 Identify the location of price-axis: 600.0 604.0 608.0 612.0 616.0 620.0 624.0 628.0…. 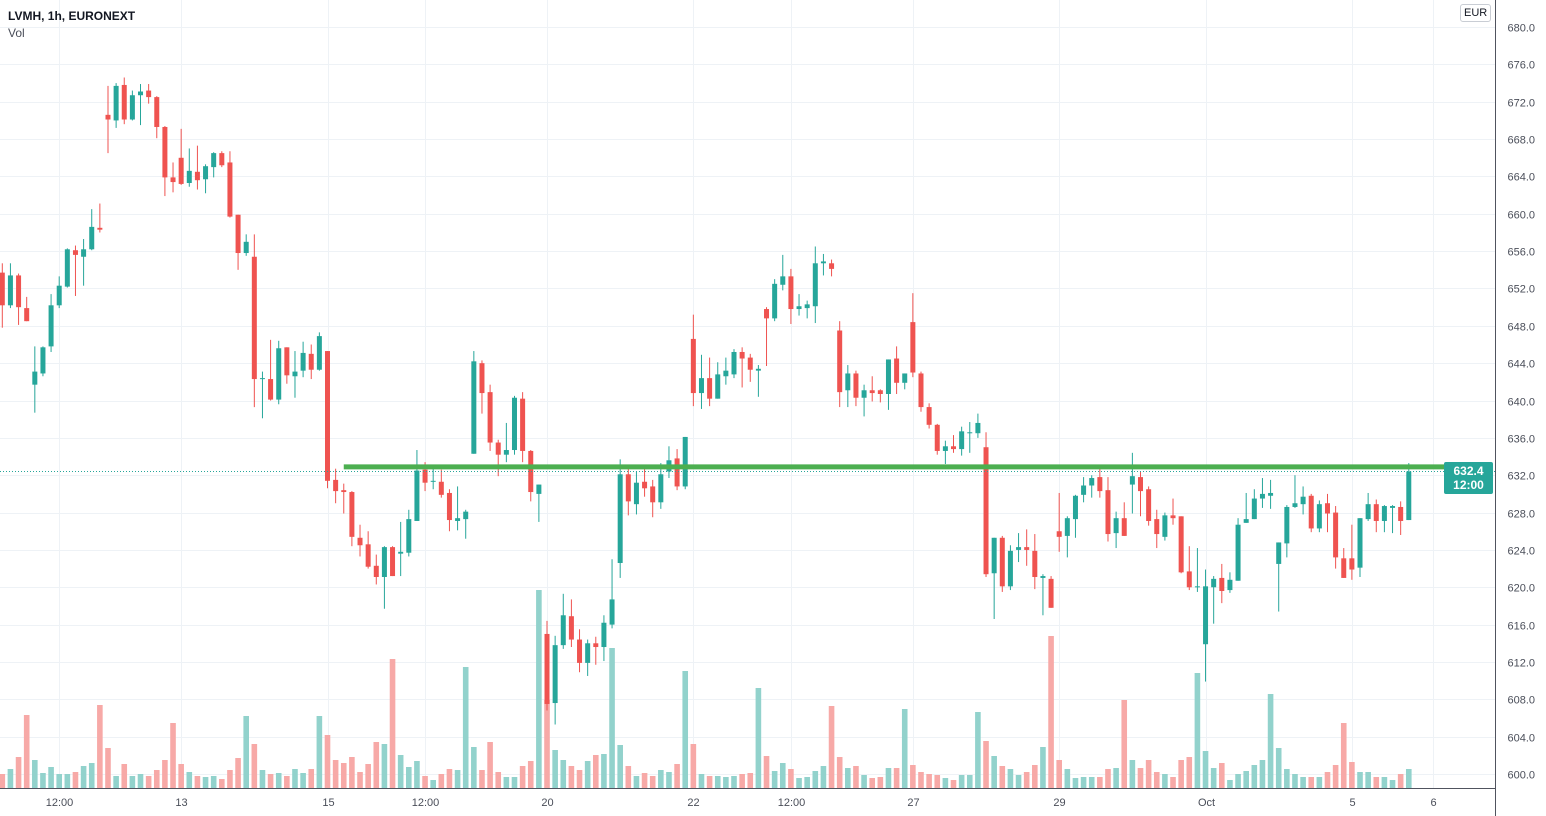
(1521, 402).